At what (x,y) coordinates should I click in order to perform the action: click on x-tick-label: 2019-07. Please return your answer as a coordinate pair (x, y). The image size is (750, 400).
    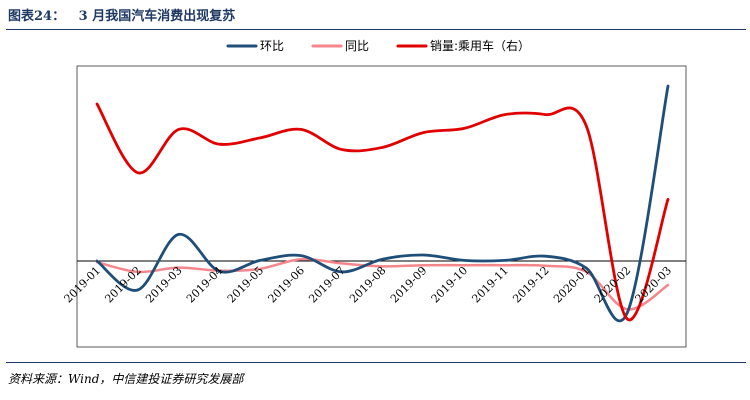
    Looking at the image, I should click on (327, 285).